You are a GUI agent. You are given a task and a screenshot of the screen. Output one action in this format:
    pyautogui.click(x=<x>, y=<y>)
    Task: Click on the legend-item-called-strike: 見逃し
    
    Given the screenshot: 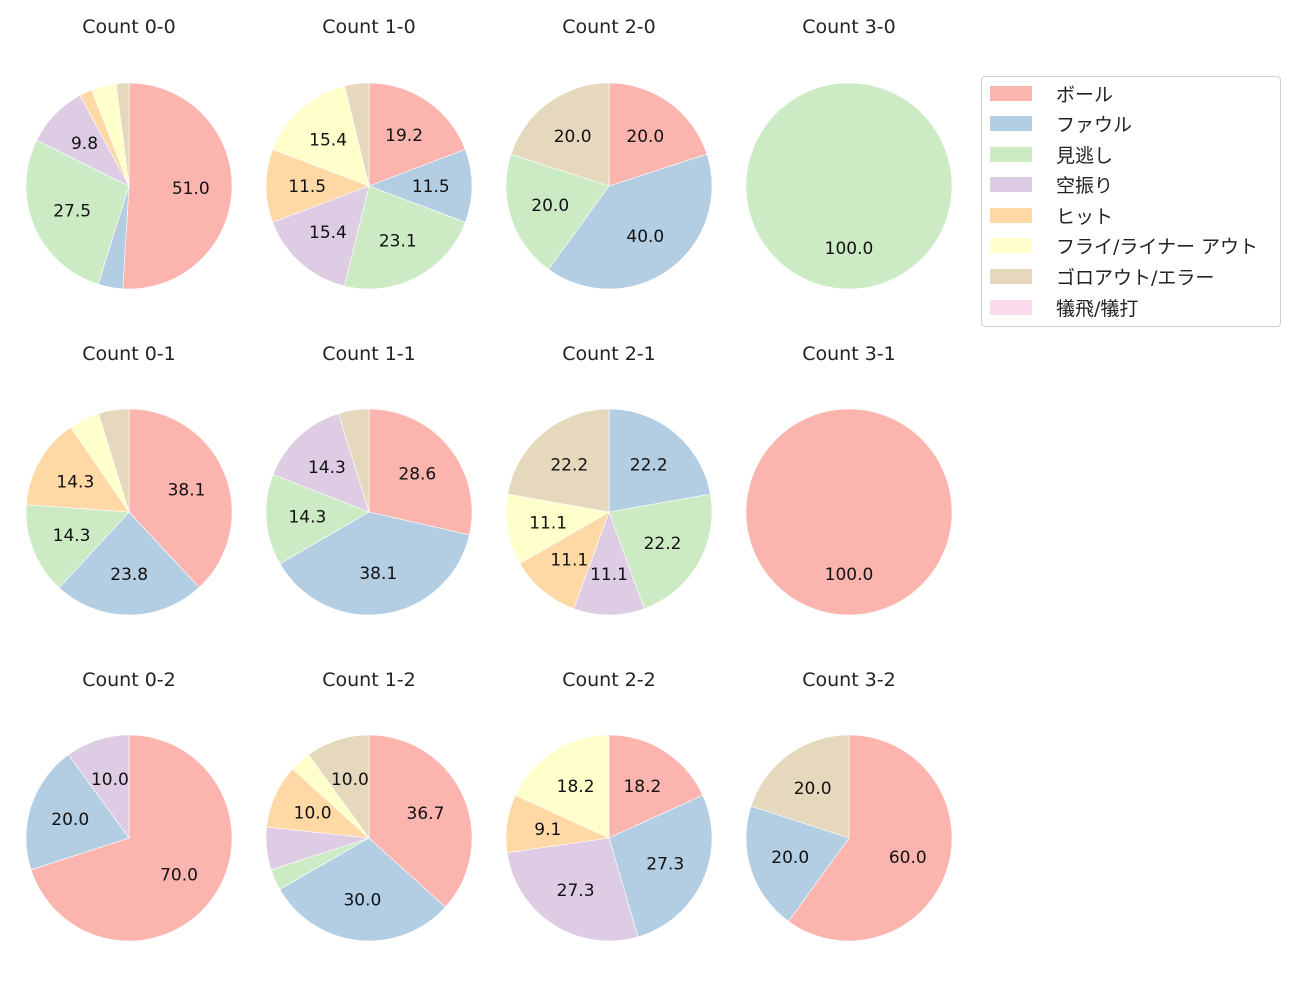 What is the action you would take?
    pyautogui.click(x=1052, y=154)
    